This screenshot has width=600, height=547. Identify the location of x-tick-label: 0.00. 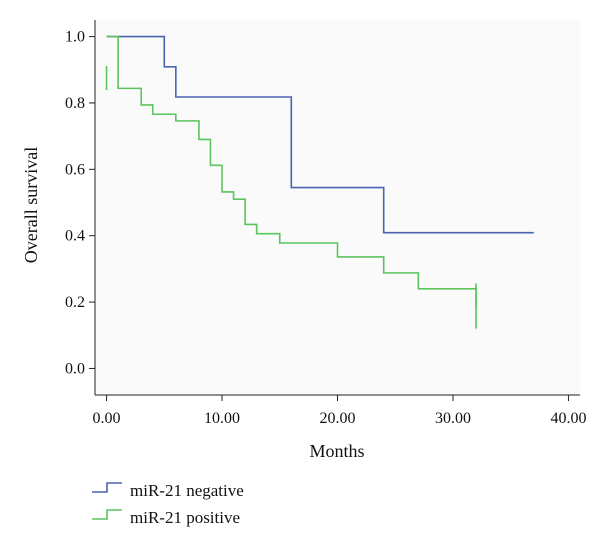
(107, 418).